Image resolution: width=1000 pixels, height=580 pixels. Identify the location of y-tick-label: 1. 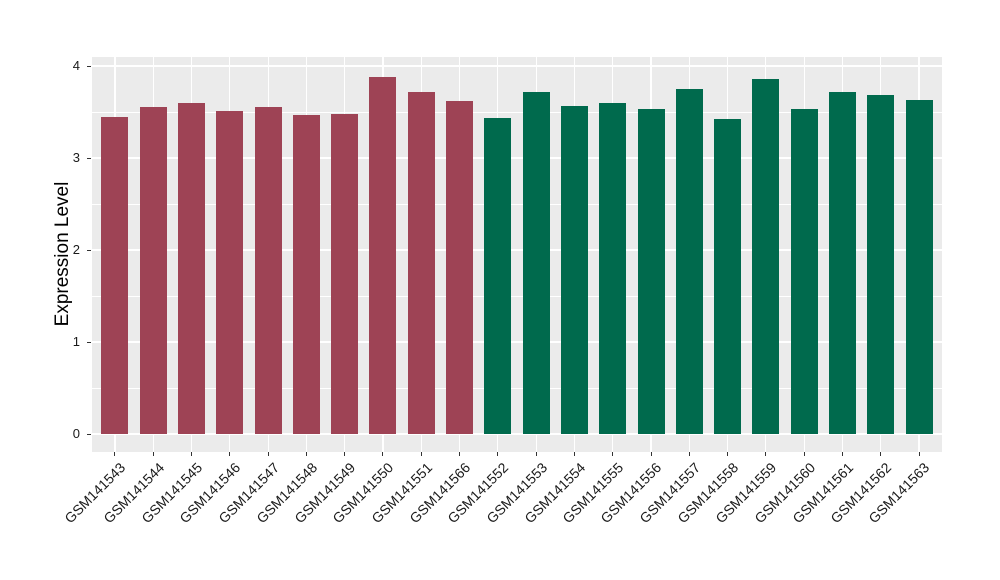
(76, 341).